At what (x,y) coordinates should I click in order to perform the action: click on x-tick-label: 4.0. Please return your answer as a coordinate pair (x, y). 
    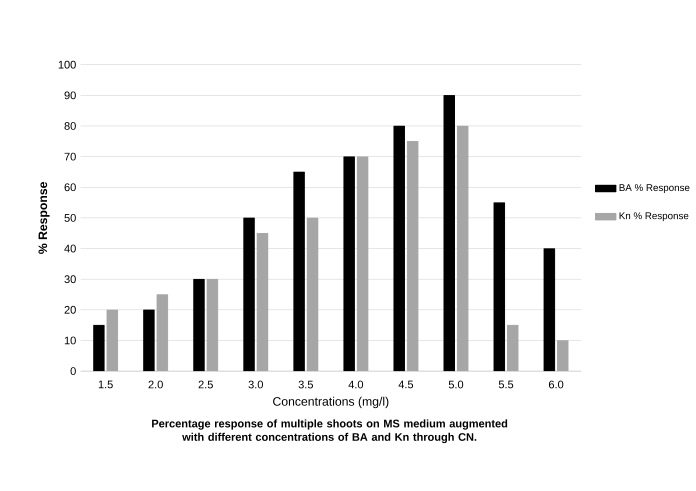
    Looking at the image, I should click on (356, 384).